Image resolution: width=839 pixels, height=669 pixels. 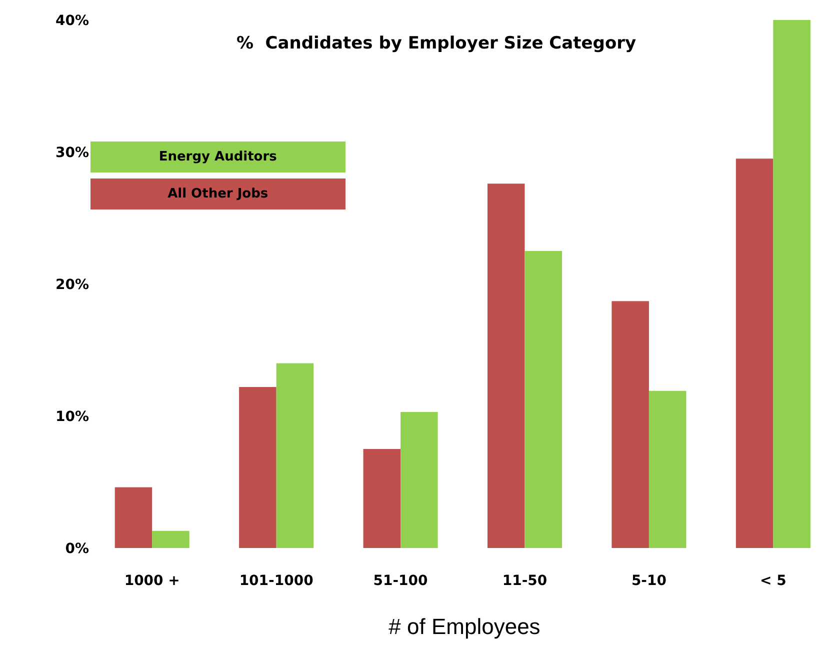 What do you see at coordinates (218, 157) in the screenshot?
I see `text: Energy Auditors` at bounding box center [218, 157].